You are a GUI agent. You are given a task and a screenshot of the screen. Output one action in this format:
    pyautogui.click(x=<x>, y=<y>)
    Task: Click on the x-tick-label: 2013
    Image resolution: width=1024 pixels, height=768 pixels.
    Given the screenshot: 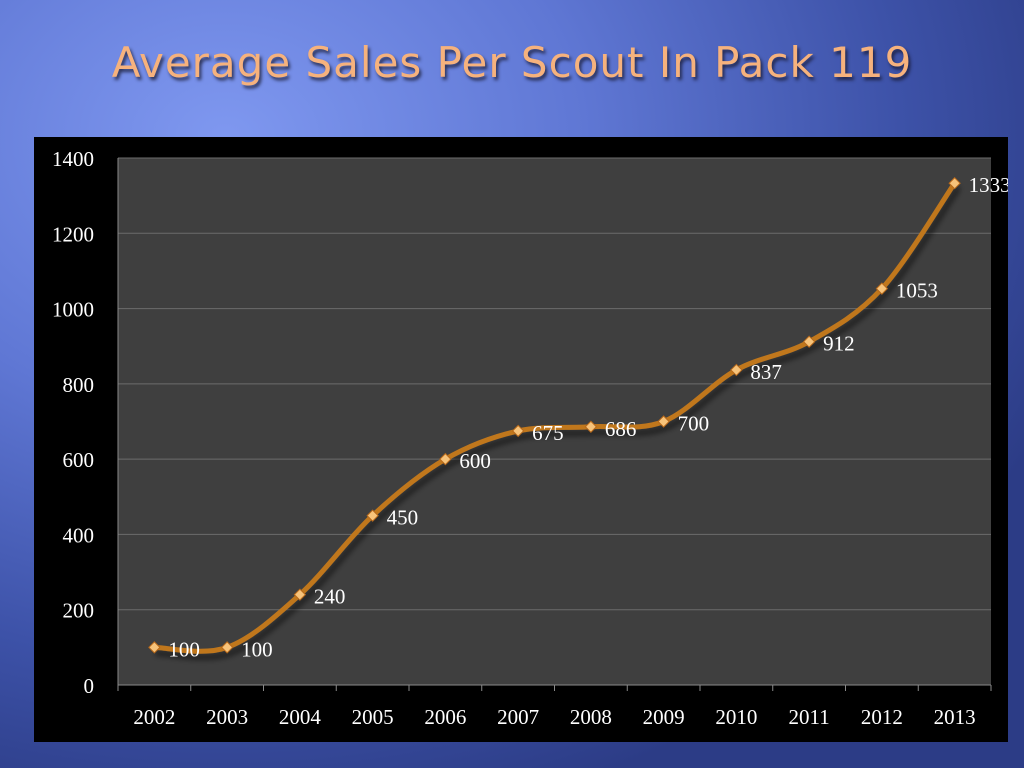 What is the action you would take?
    pyautogui.click(x=955, y=717)
    